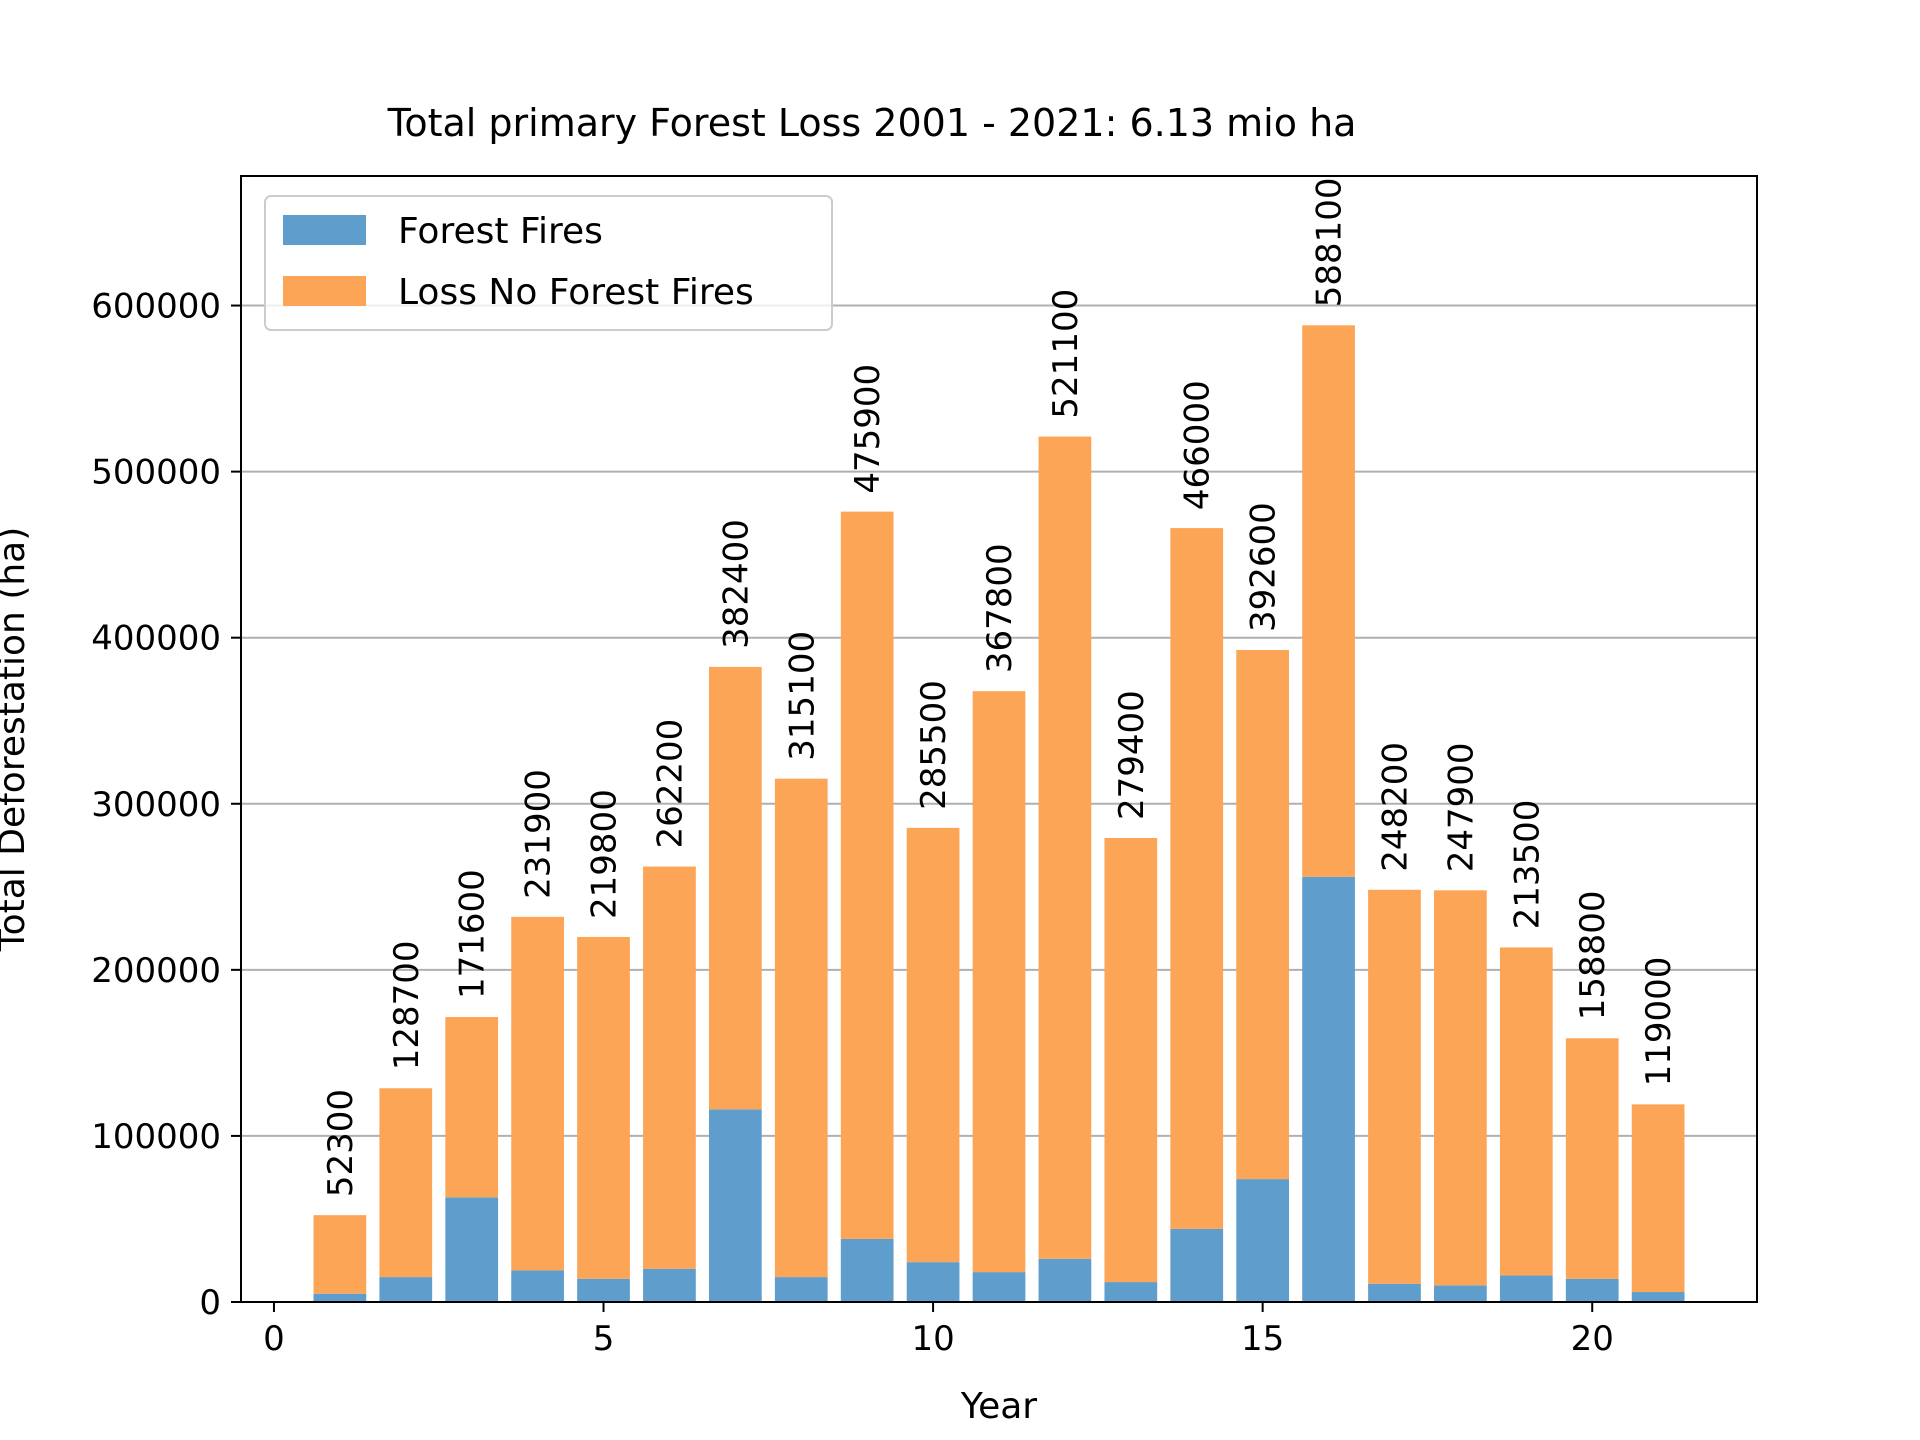 This screenshot has height=1440, width=1920. What do you see at coordinates (670, 784) in the screenshot?
I see `data-label: 262200` at bounding box center [670, 784].